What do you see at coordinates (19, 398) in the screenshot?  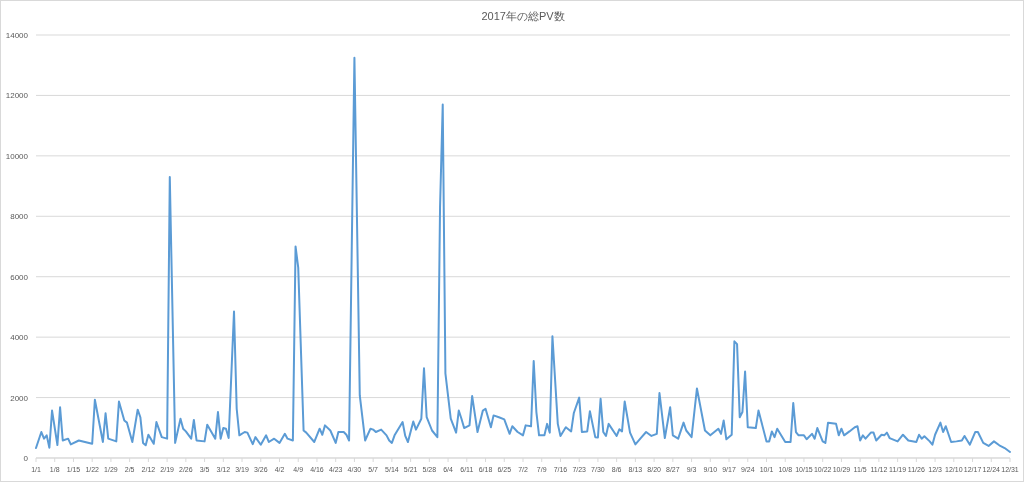 I see `y-tick-label: 2000` at bounding box center [19, 398].